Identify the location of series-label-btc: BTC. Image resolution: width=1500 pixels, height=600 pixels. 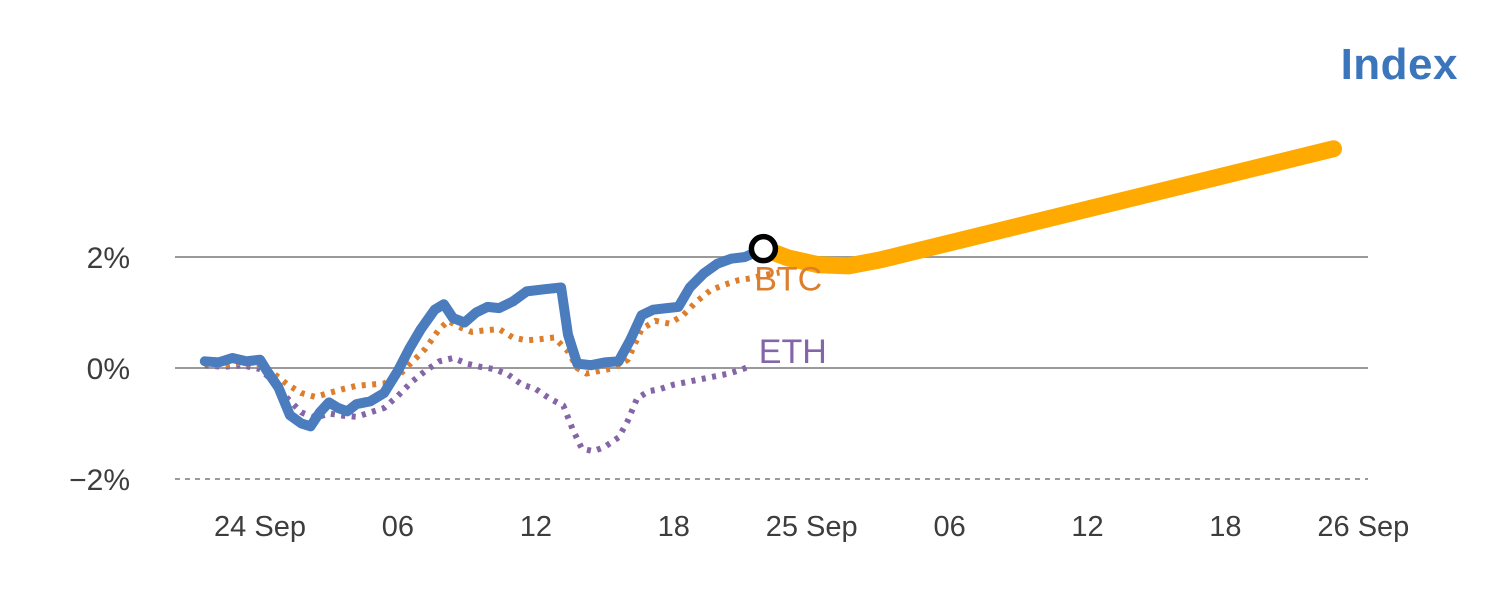
(788, 279).